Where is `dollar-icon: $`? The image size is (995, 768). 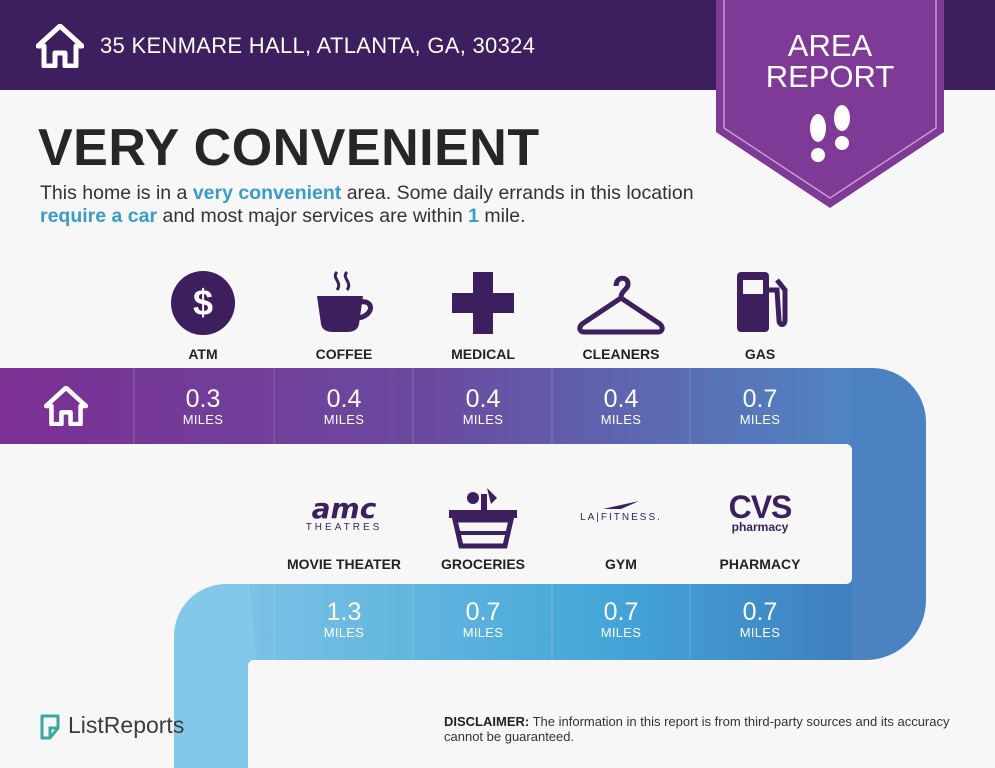
dollar-icon: $ is located at coordinates (203, 303).